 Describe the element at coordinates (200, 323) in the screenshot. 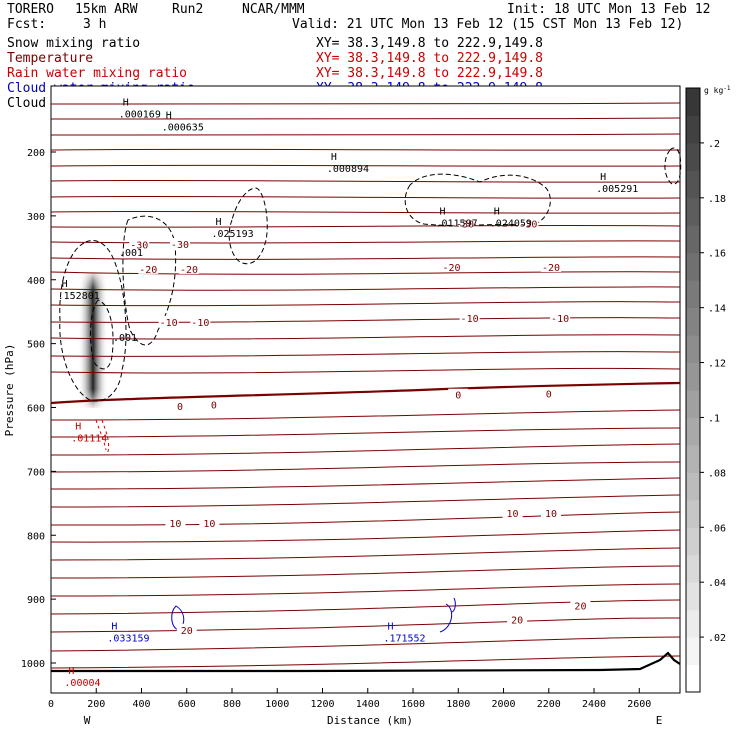

I see `temp-label-9: -10` at that location.